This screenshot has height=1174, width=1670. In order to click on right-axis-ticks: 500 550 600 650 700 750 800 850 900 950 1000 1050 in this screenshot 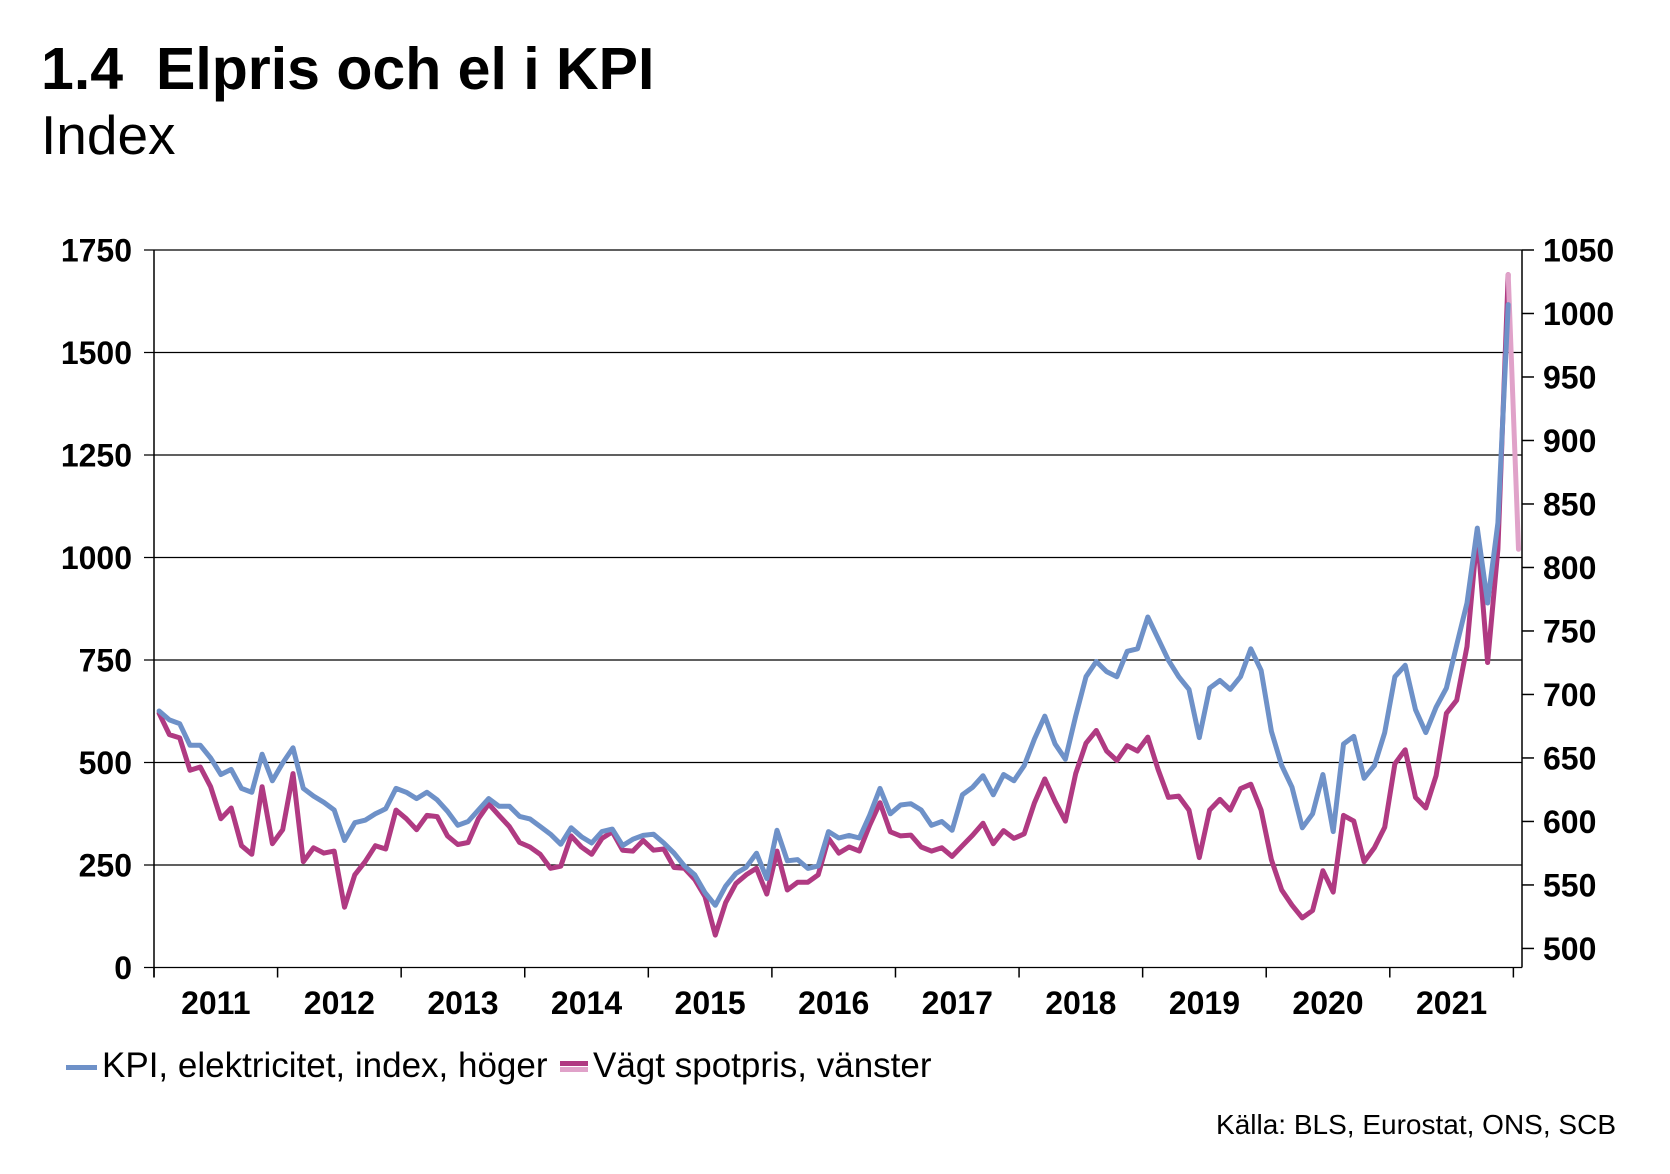, I will do `click(1568, 600)`.